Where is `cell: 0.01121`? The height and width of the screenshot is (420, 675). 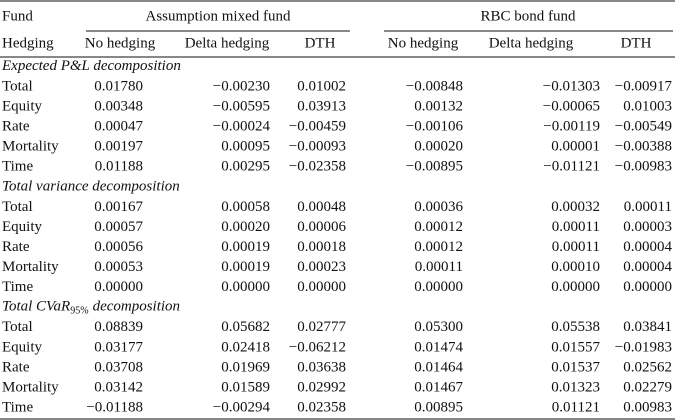
cell: 0.01121 is located at coordinates (576, 407).